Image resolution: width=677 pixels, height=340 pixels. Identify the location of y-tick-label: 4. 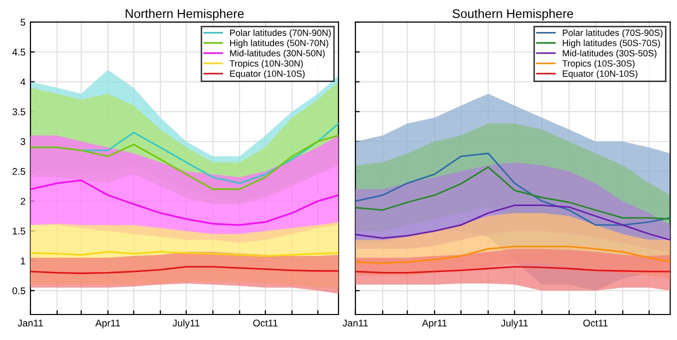
(23, 82).